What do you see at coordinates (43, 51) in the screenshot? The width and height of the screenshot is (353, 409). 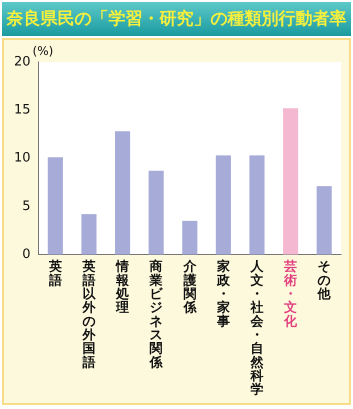 I see `y-axis-title: (%)` at bounding box center [43, 51].